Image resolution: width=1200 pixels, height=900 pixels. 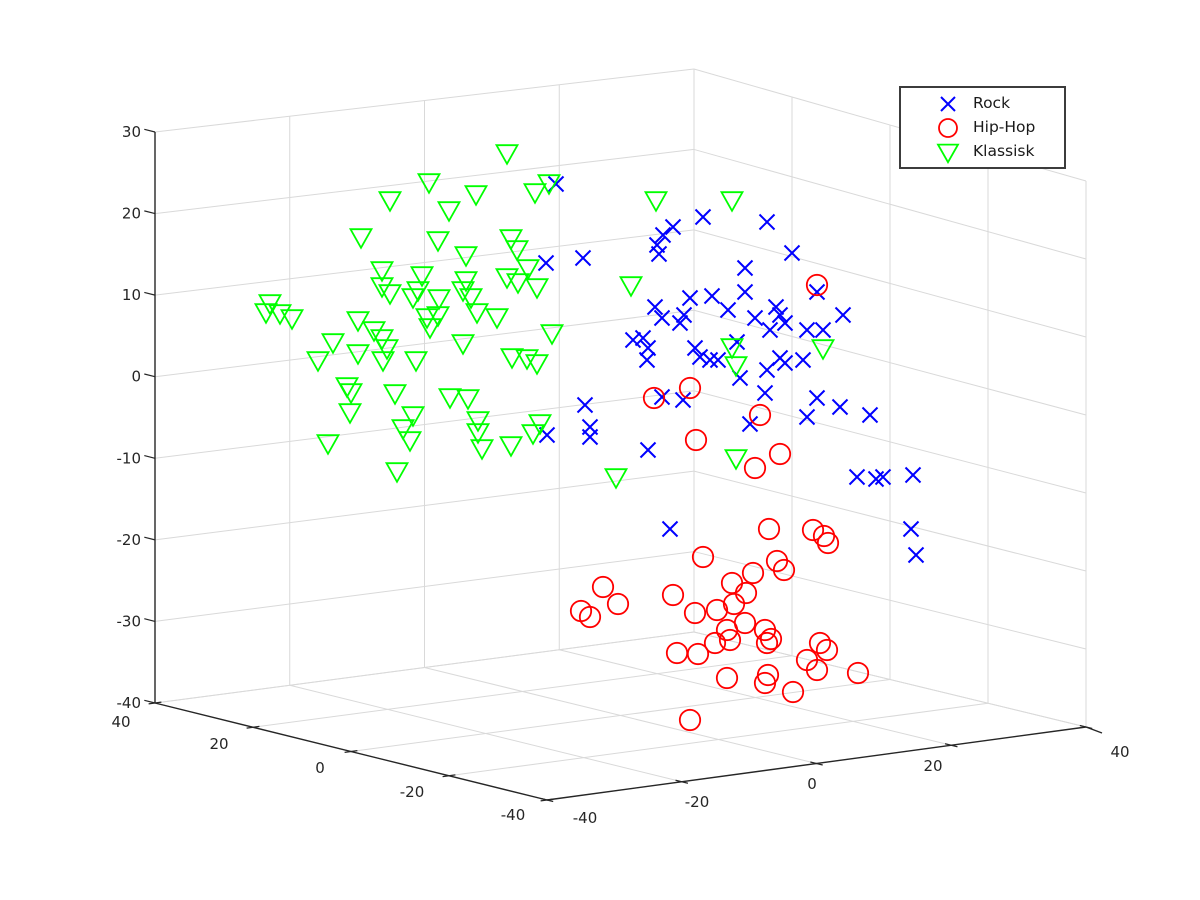 I want to click on y-tick-label: 20, so click(x=218, y=744).